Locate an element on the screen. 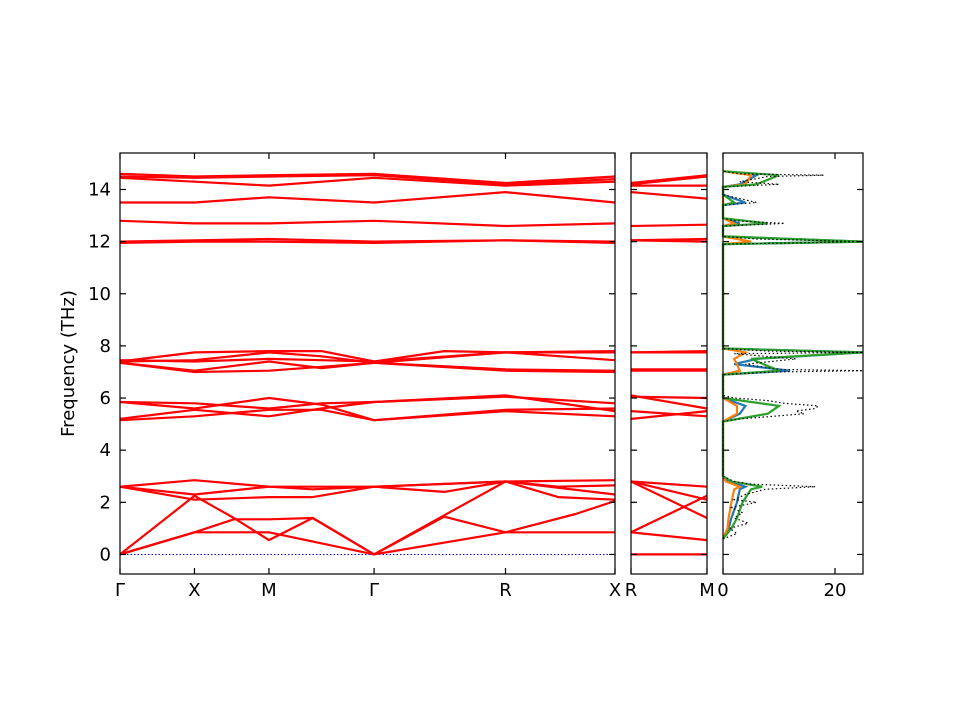 This screenshot has height=720, width=960. dos-x-tick-label: 0 is located at coordinates (722, 590).